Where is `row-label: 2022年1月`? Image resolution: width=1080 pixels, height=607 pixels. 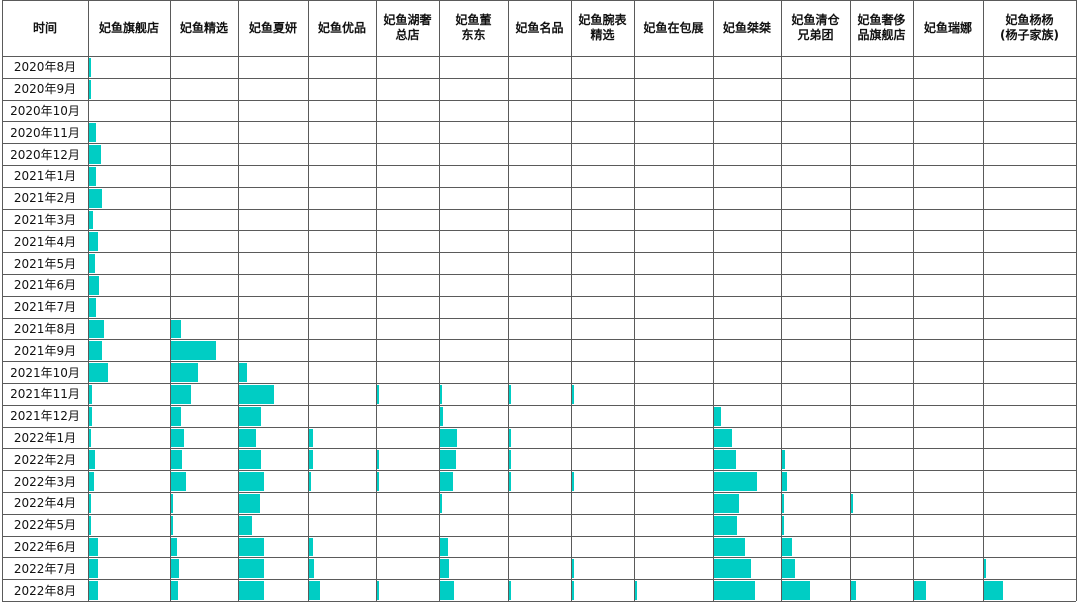
row-label: 2022年1月 is located at coordinates (45, 437).